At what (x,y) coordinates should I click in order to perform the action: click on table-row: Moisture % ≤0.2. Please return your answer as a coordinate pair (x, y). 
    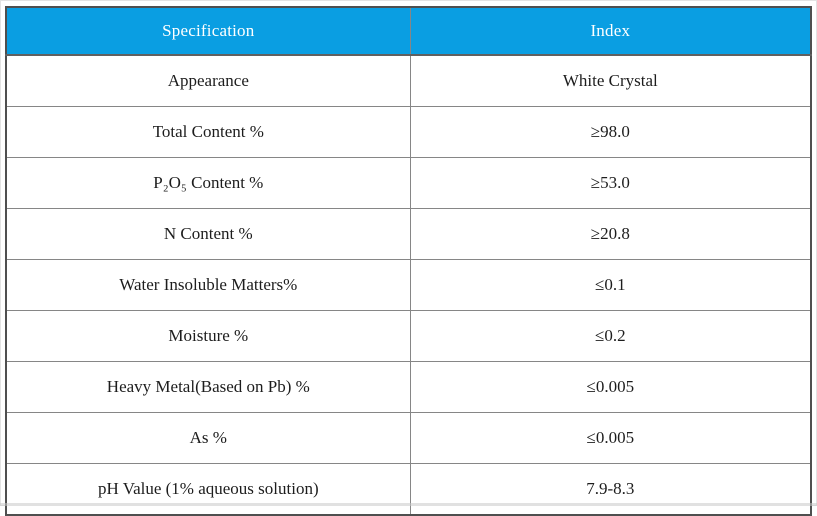
    Looking at the image, I should click on (408, 336).